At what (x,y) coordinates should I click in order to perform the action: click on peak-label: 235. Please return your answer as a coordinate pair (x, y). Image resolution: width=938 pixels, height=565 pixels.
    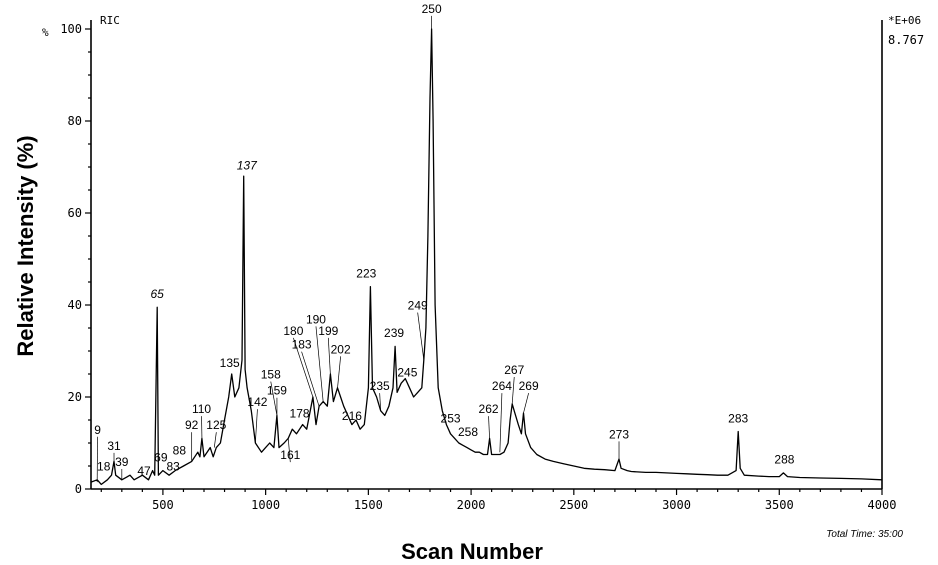
    Looking at the image, I should click on (380, 386).